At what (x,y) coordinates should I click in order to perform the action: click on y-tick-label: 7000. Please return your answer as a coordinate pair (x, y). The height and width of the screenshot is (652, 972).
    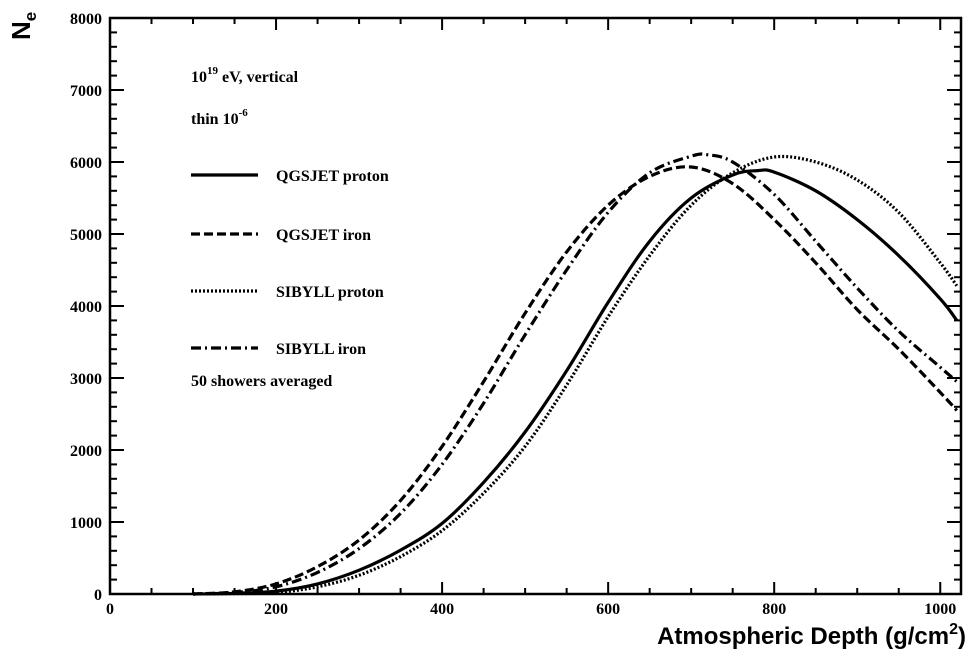
    Looking at the image, I should click on (86, 91).